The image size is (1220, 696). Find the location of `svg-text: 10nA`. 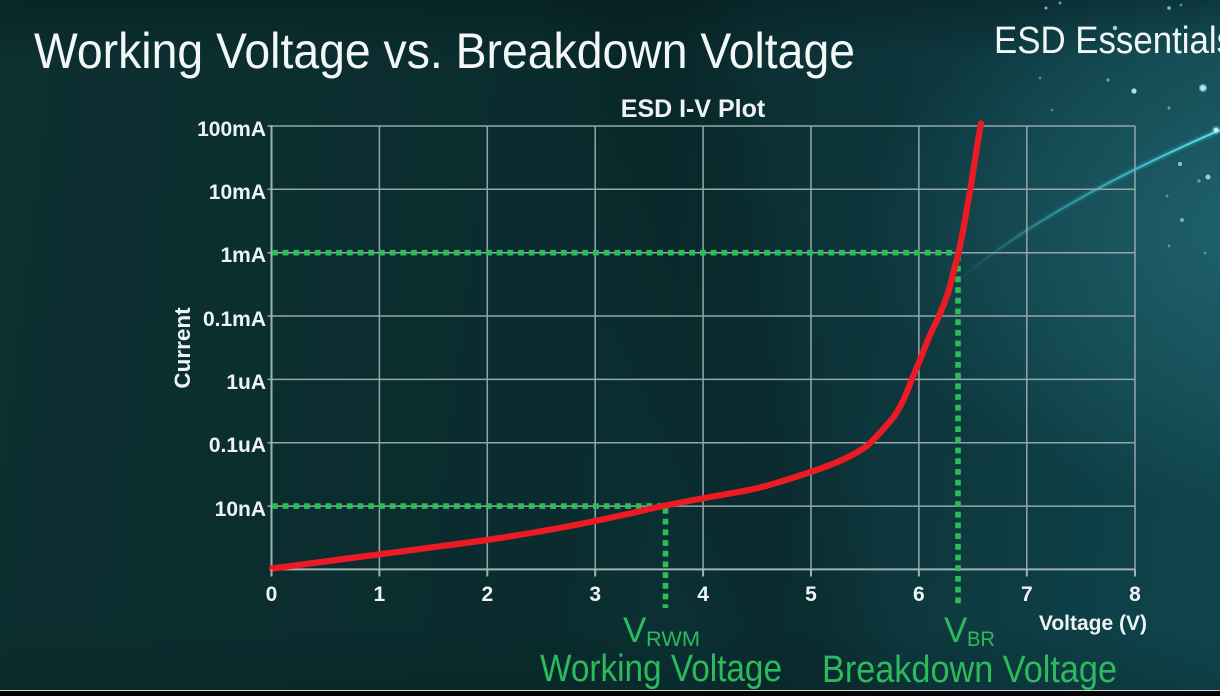

svg-text: 10nA is located at coordinates (240, 509).